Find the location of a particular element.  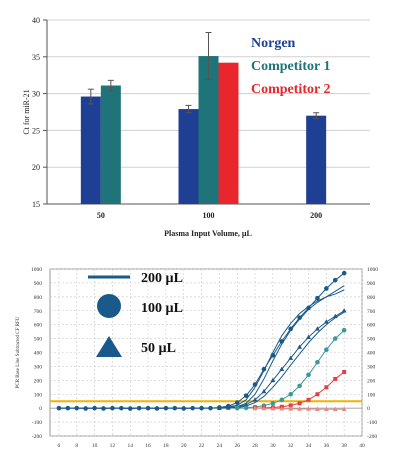

x-axis-label: Plasma Input Volume, µL is located at coordinates (208, 233).